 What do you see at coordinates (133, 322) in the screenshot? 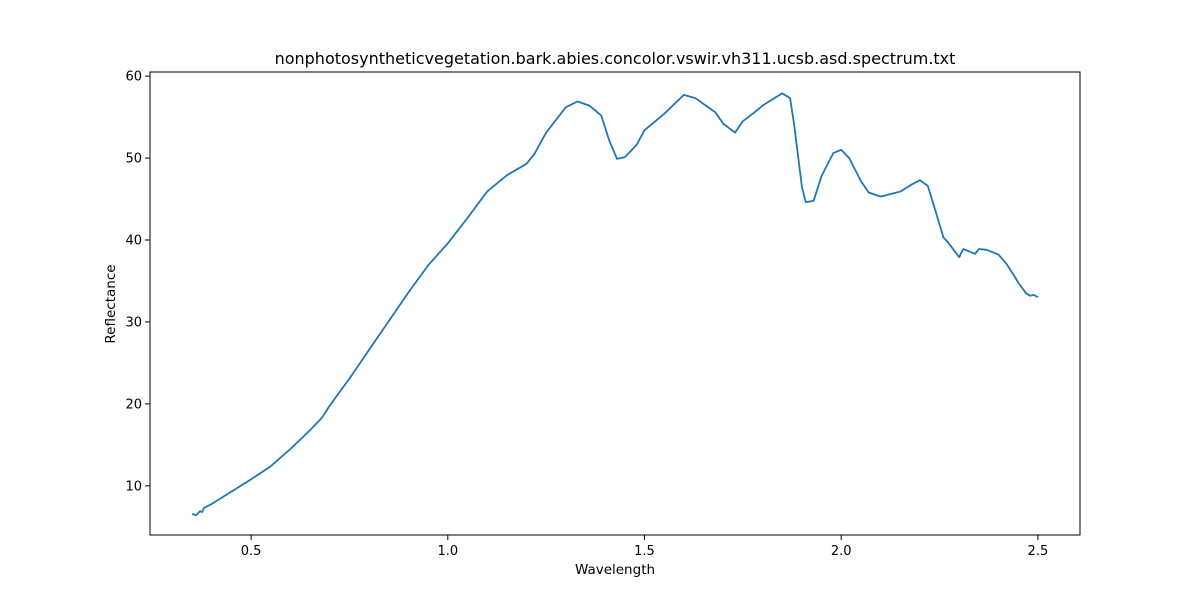
I see `y-tick-label: 30` at bounding box center [133, 322].